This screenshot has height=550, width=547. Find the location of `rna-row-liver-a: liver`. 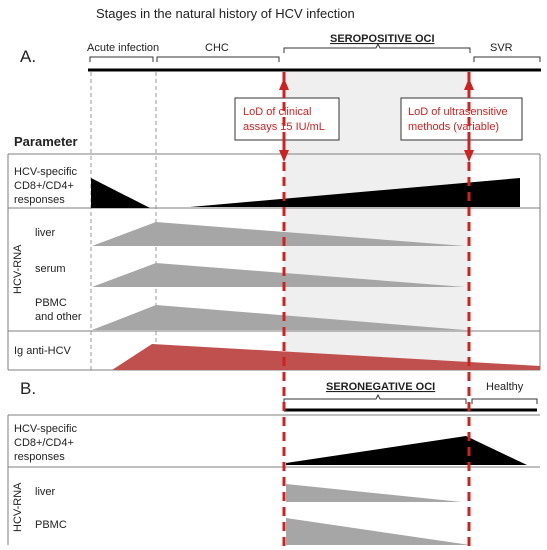

rna-row-liver-a: liver is located at coordinates (45, 233).